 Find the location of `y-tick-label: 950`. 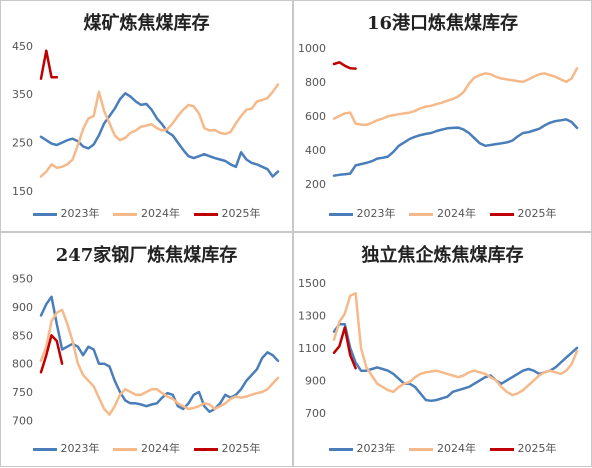

y-tick-label: 950 is located at coordinates (22, 279).